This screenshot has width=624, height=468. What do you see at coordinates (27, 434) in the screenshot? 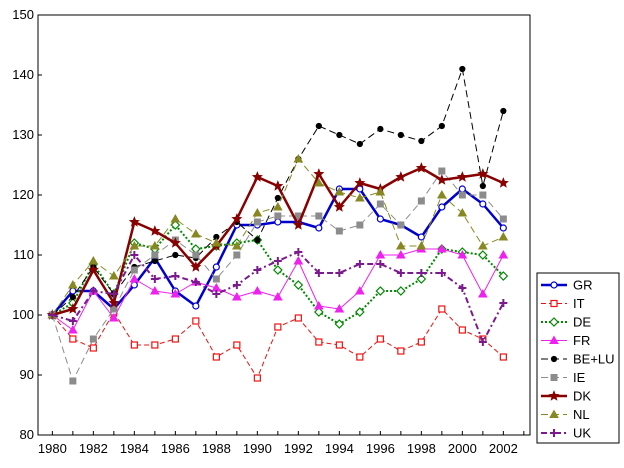
I see `y-tick-label: 80` at bounding box center [27, 434].